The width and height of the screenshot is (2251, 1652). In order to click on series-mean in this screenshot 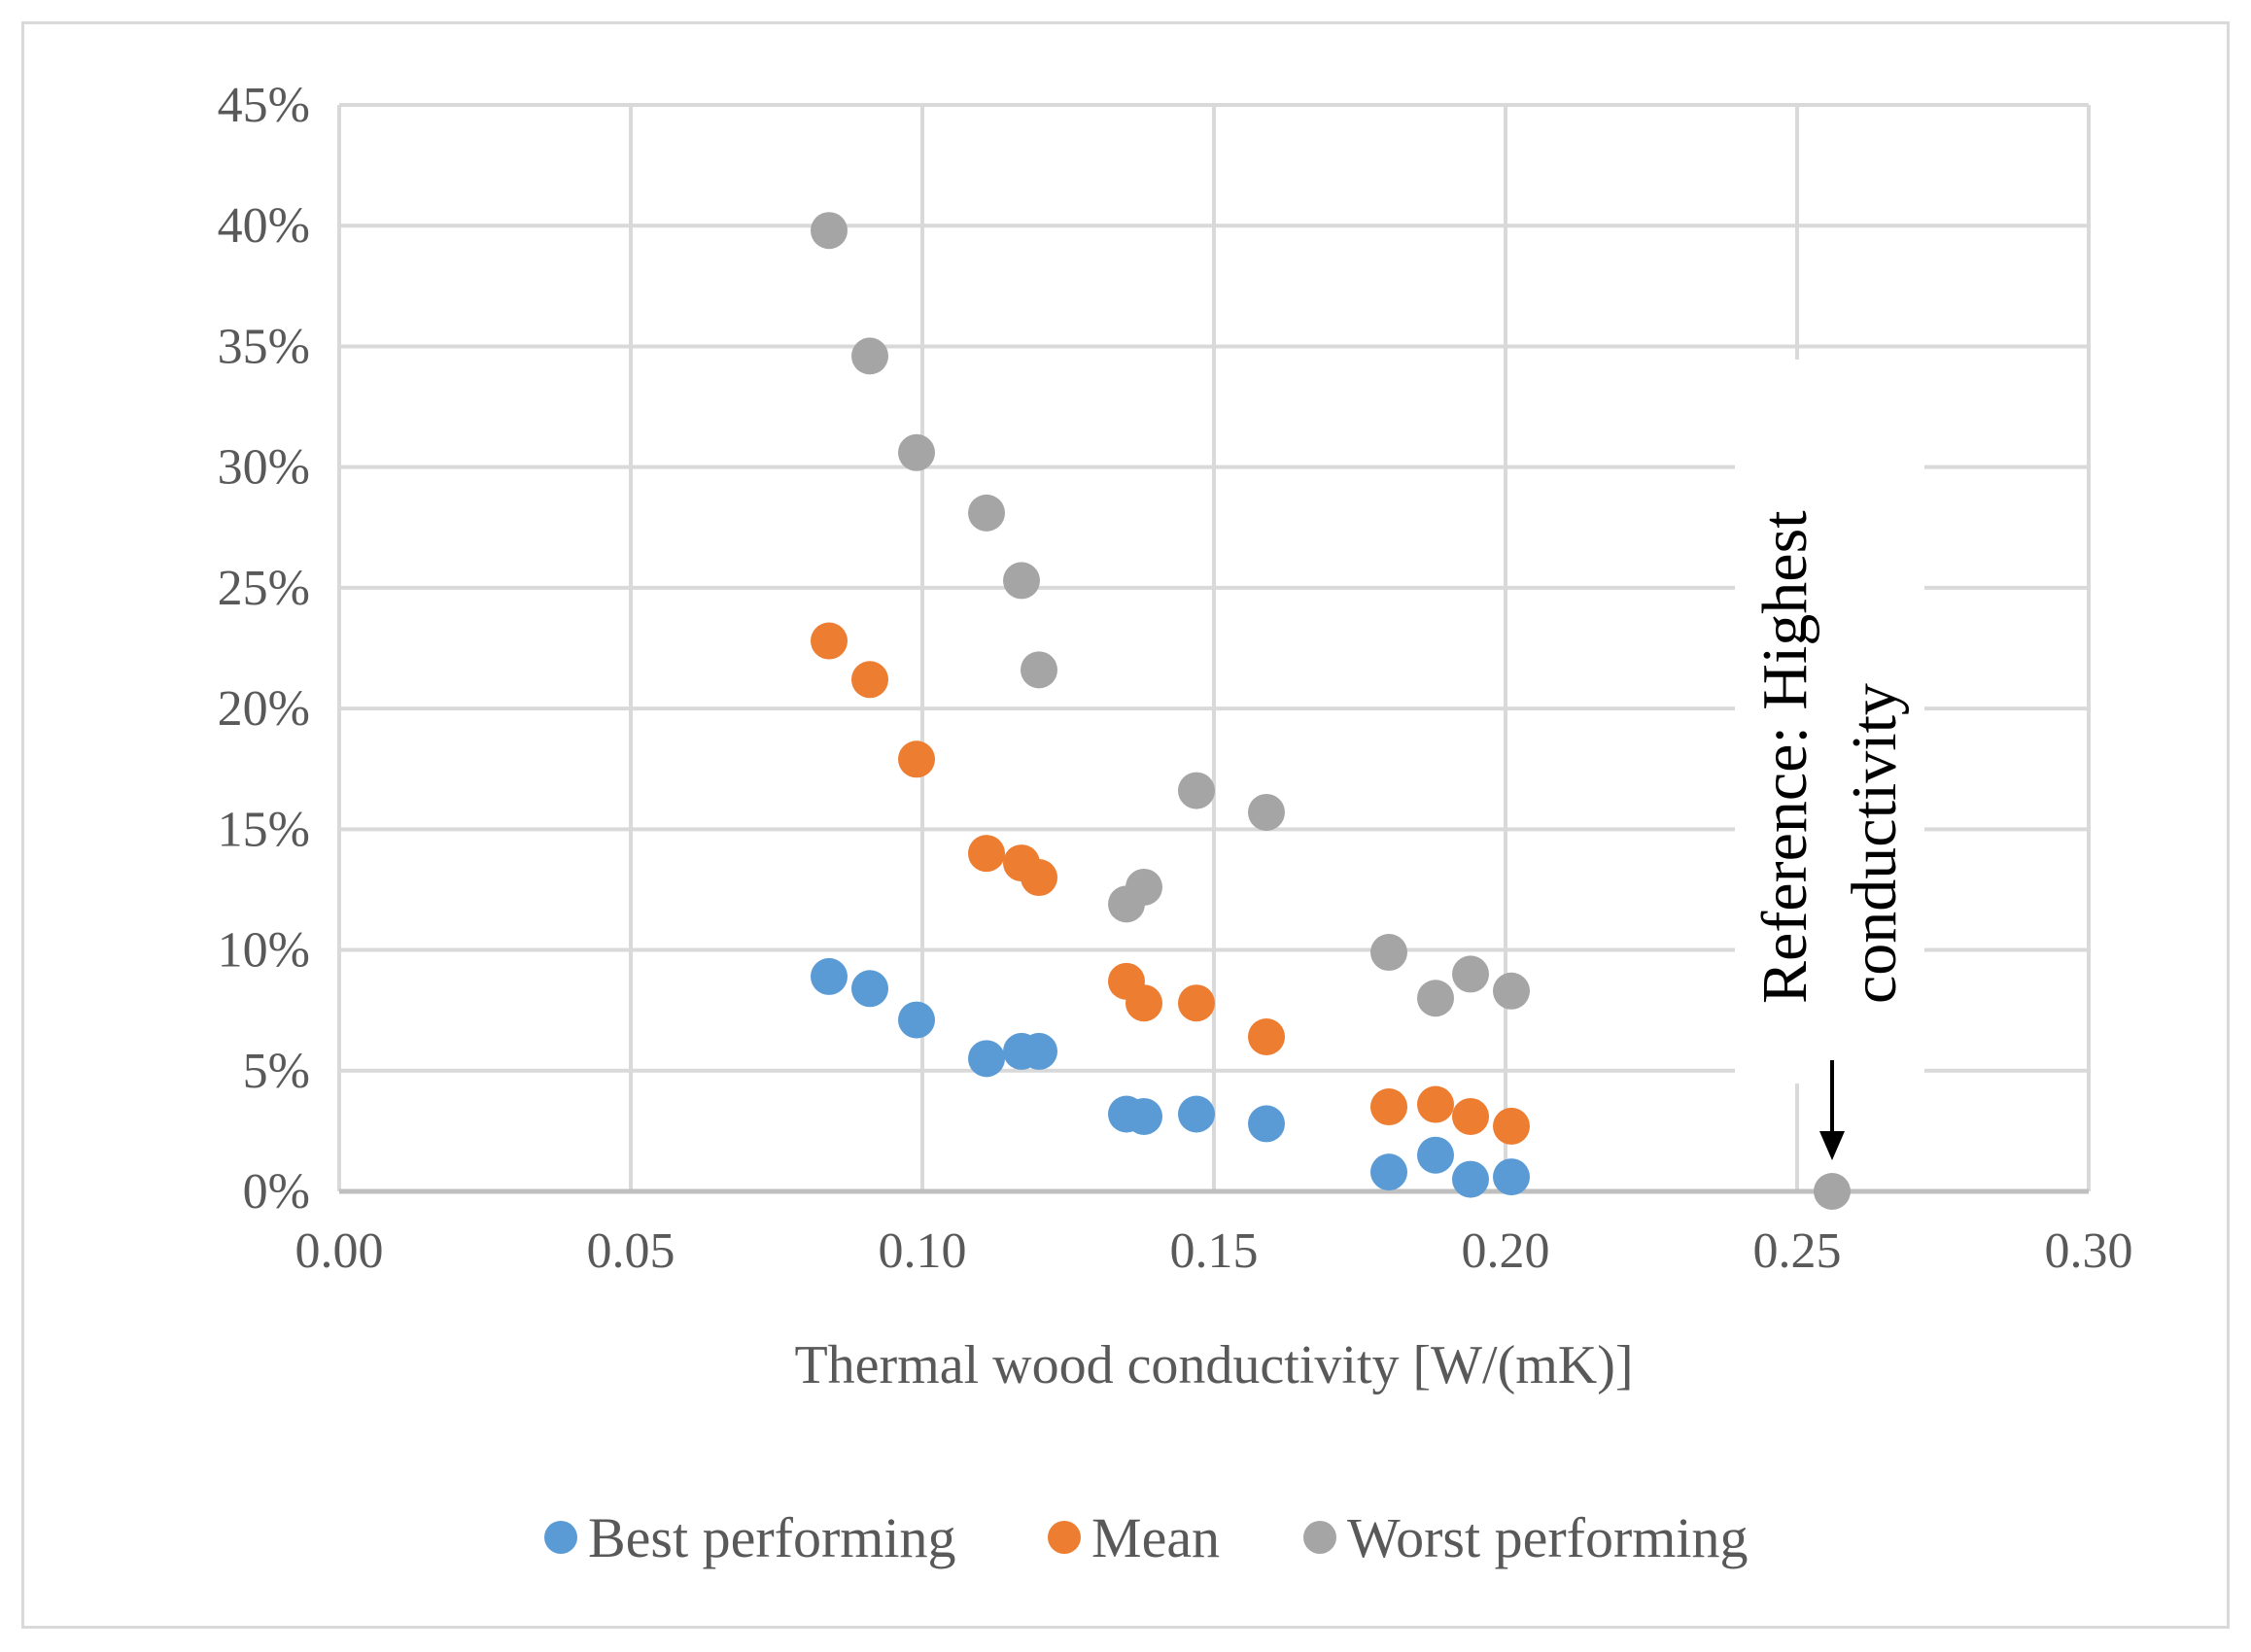, I will do `click(1170, 884)`.